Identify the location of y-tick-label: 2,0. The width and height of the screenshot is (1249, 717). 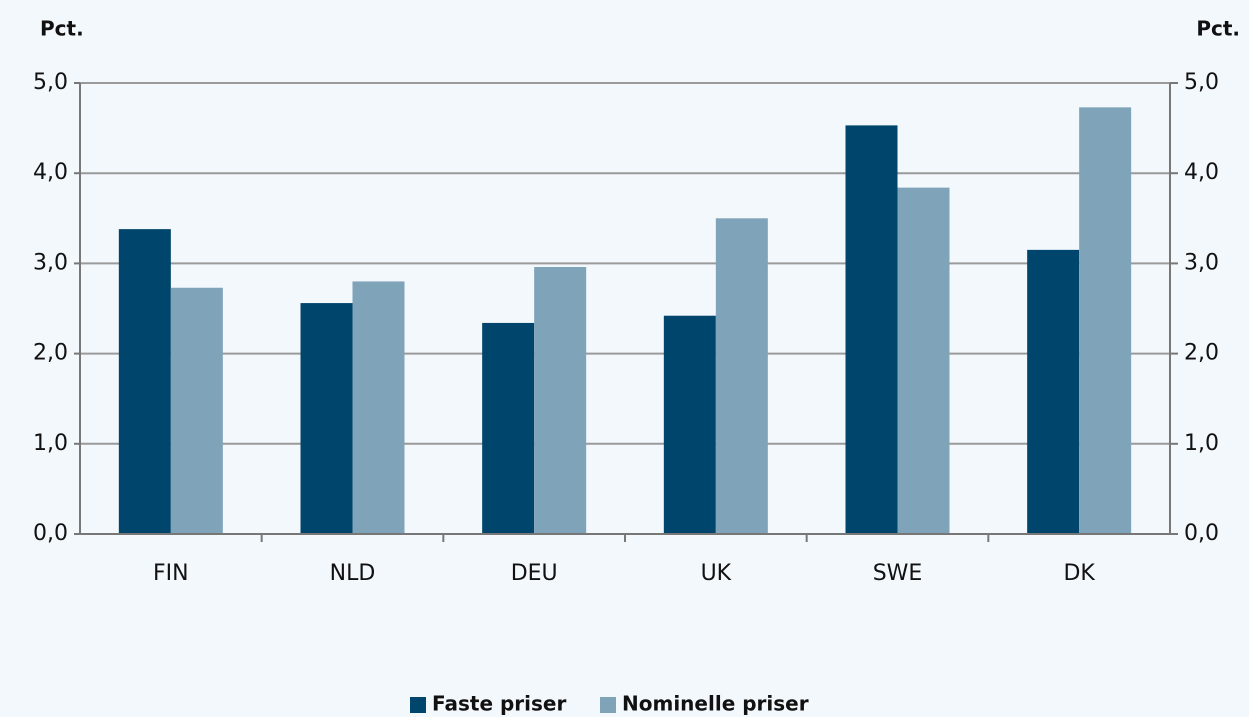
(50, 353).